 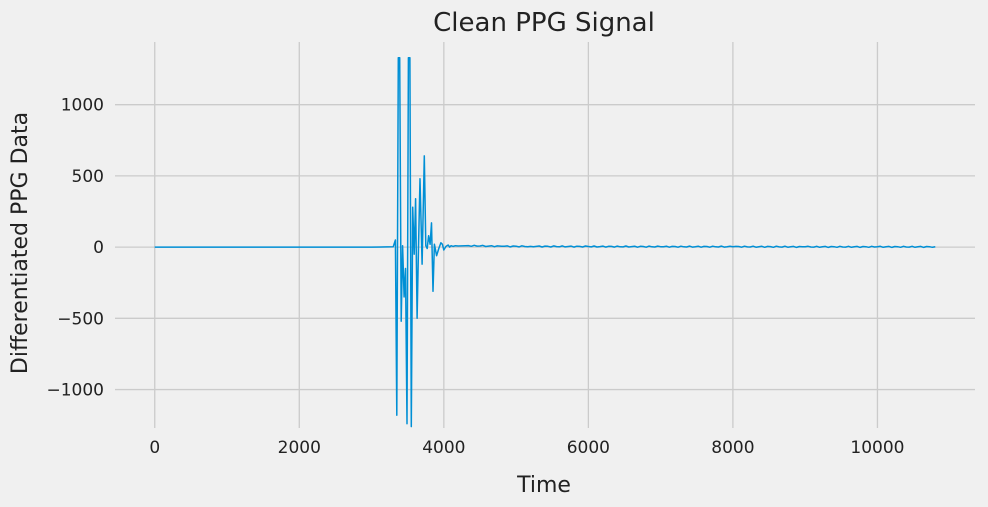 I want to click on y-tick-label: −1000, so click(x=75, y=391).